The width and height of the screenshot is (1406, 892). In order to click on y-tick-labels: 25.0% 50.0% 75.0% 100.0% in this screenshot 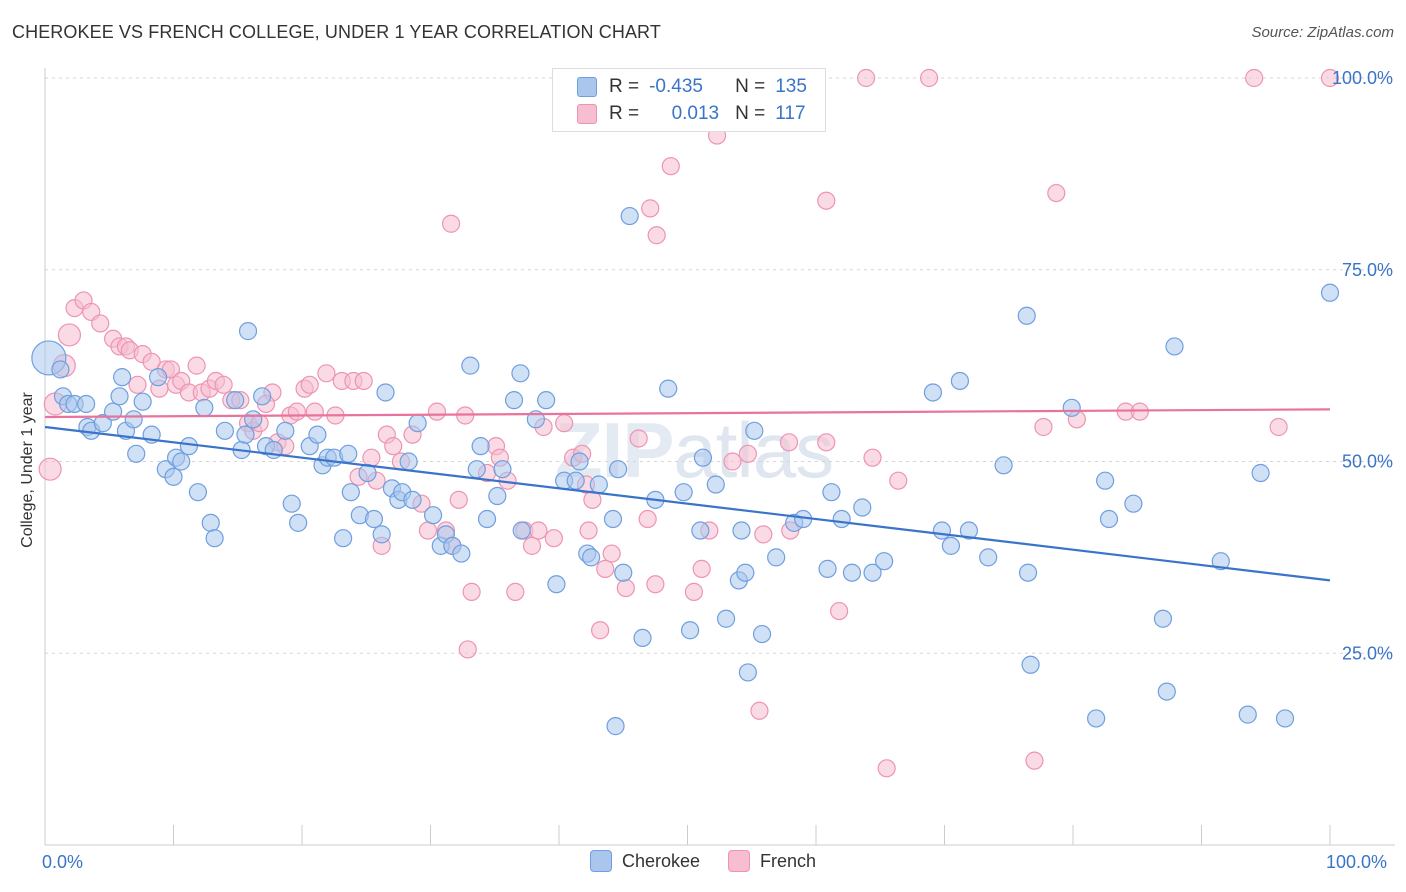, I will do `click(1362, 365)`.